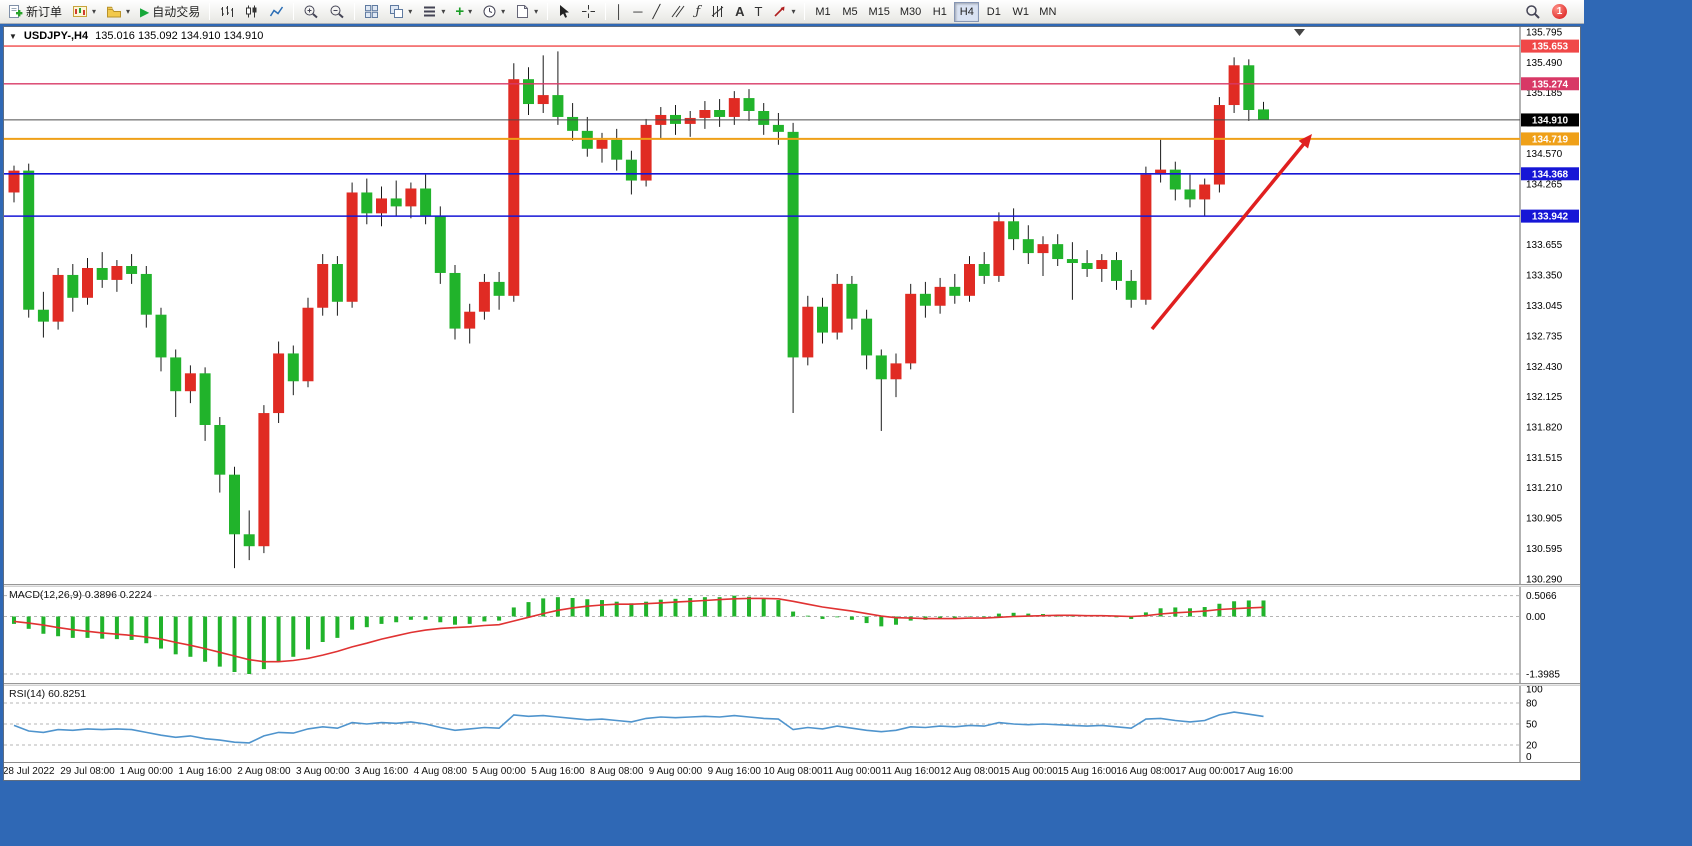 Image resolution: width=1692 pixels, height=846 pixels. I want to click on periods-button: ▾, so click(493, 12).